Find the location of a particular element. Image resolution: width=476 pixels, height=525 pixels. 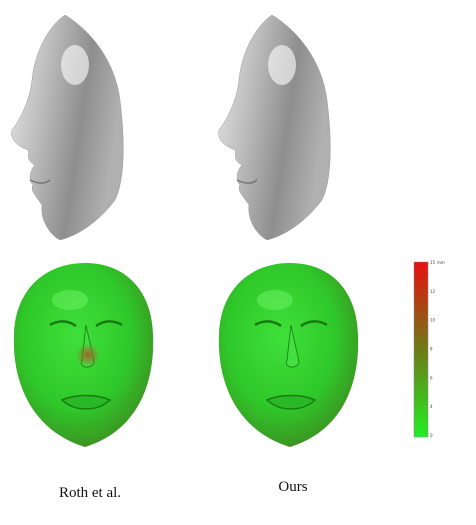

face-profile-ours is located at coordinates (274, 127).